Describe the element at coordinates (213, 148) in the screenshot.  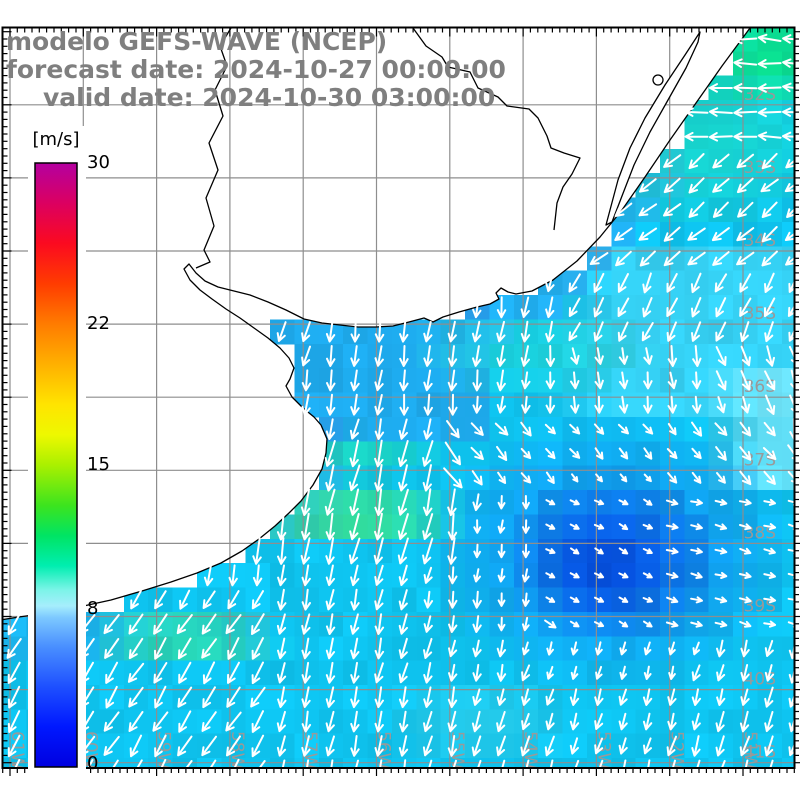
I see `uruguay-river` at that location.